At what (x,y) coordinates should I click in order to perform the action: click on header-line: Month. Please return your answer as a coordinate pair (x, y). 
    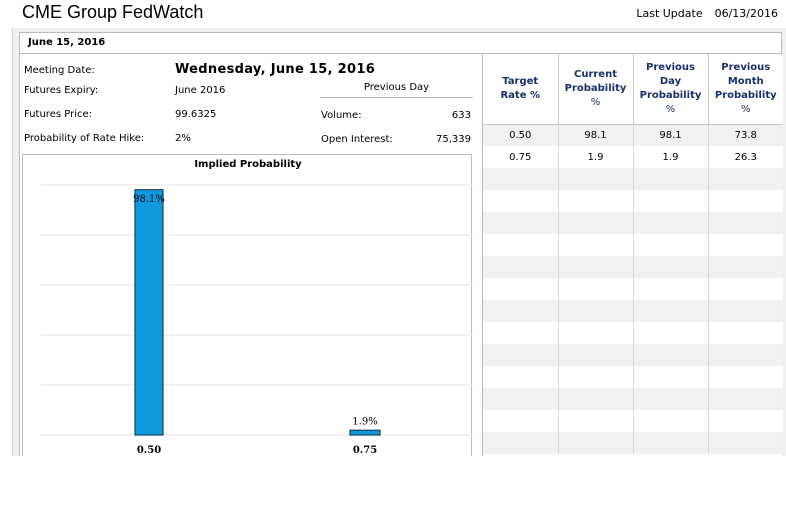
    Looking at the image, I should click on (745, 81).